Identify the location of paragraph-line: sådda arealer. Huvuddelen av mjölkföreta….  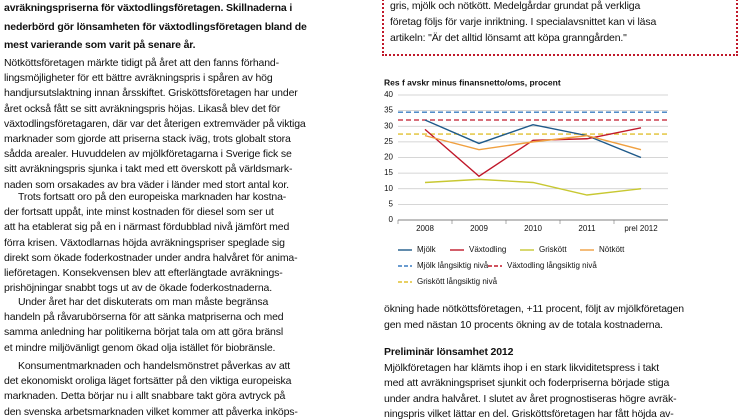
(148, 154).